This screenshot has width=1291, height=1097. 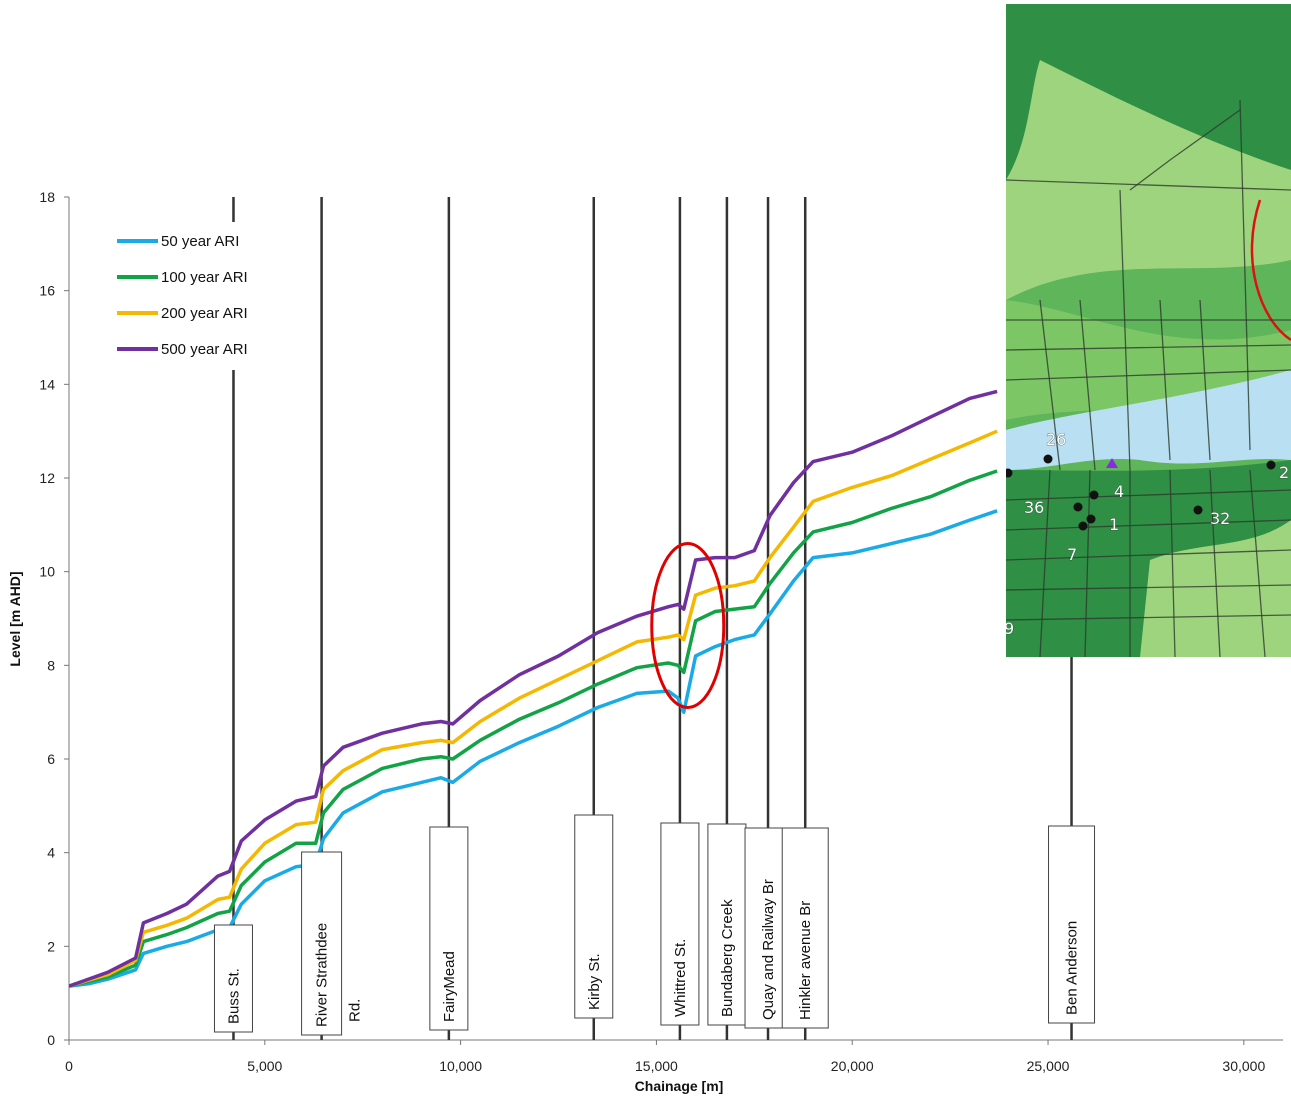 What do you see at coordinates (51, 1040) in the screenshot?
I see `y-tick-label: 0` at bounding box center [51, 1040].